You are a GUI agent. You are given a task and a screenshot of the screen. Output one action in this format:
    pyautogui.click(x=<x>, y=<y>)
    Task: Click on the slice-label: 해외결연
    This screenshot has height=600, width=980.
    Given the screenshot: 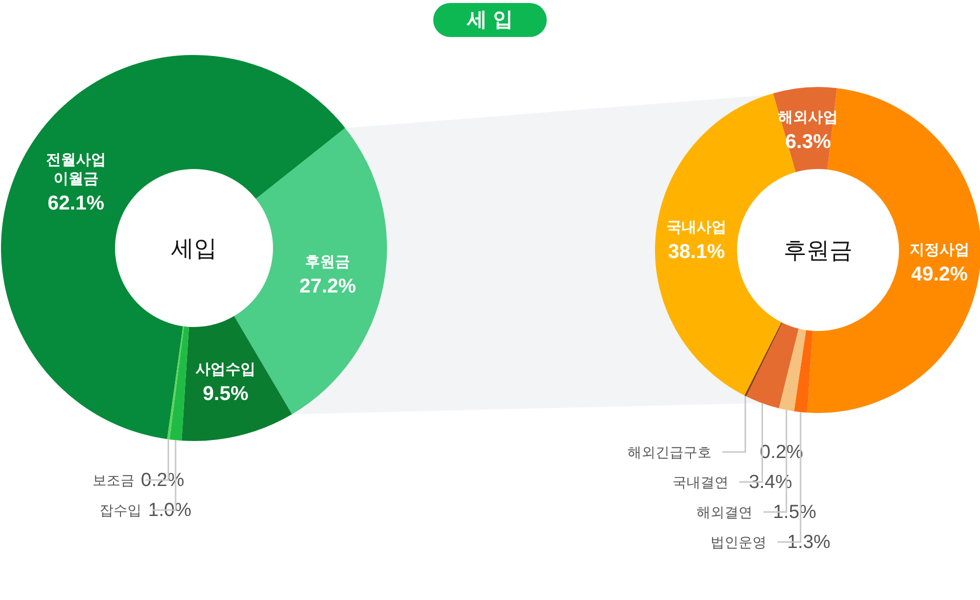 What is the action you would take?
    pyautogui.click(x=726, y=512)
    